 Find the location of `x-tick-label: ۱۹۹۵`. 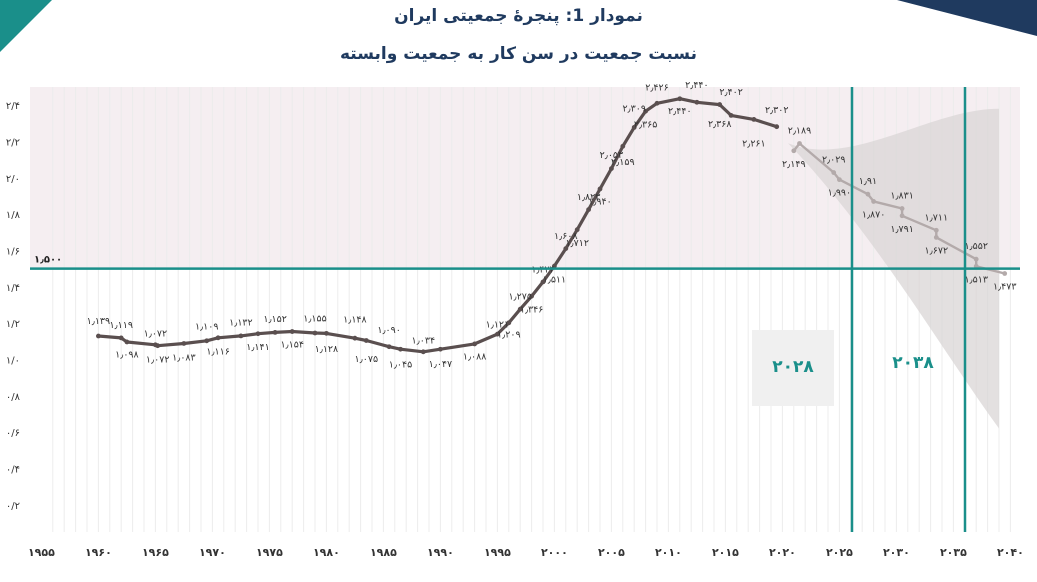

x-tick-label: ۱۹۹۵ is located at coordinates (497, 552).